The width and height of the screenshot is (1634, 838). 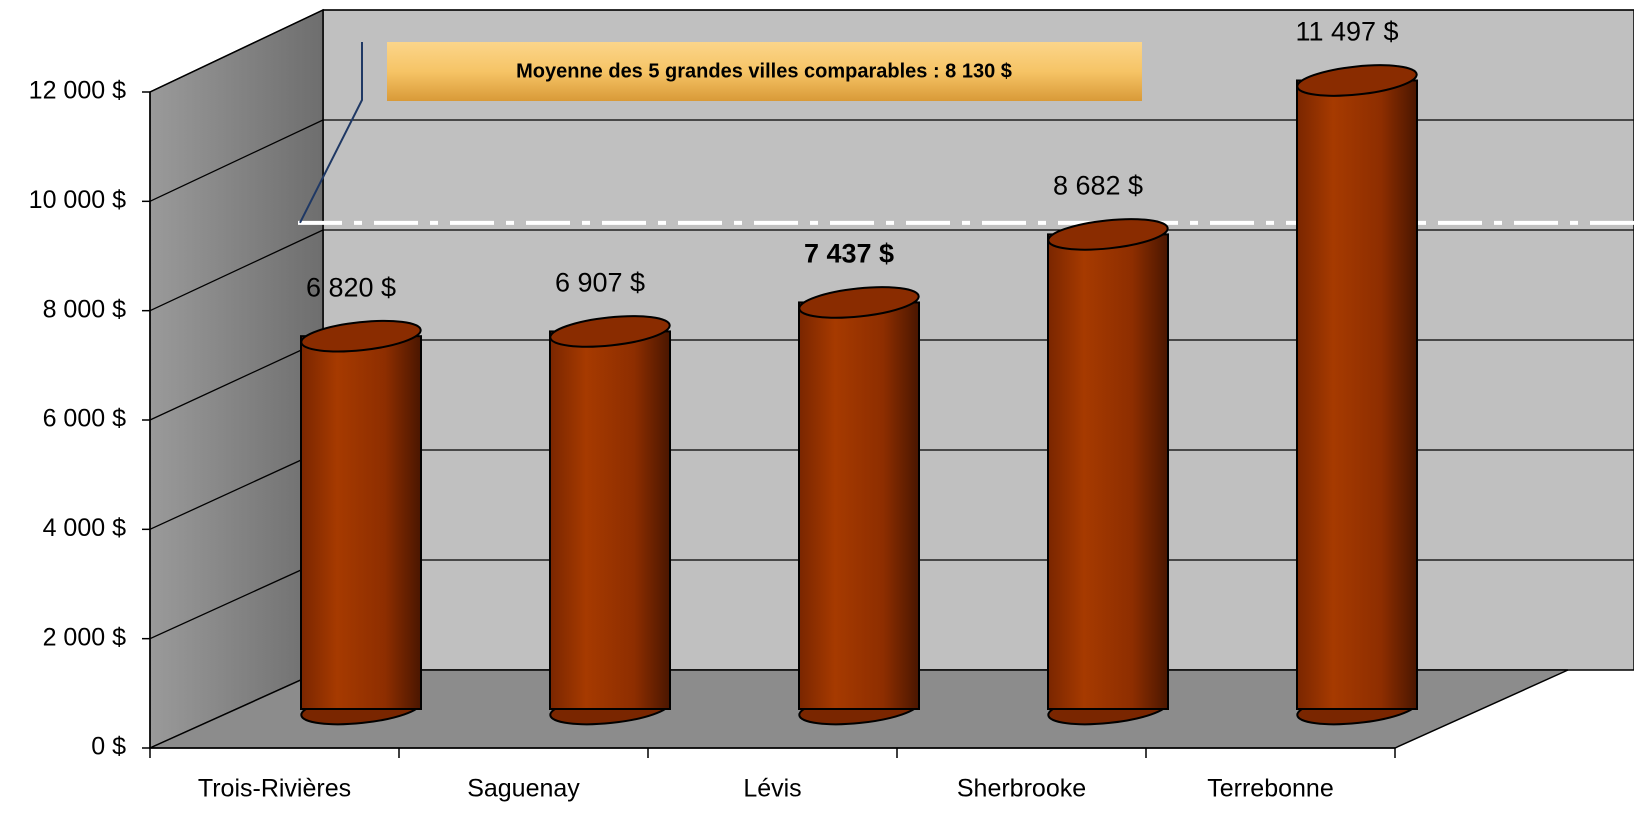 What do you see at coordinates (85, 309) in the screenshot?
I see `y-tick-label: 8 000 $` at bounding box center [85, 309].